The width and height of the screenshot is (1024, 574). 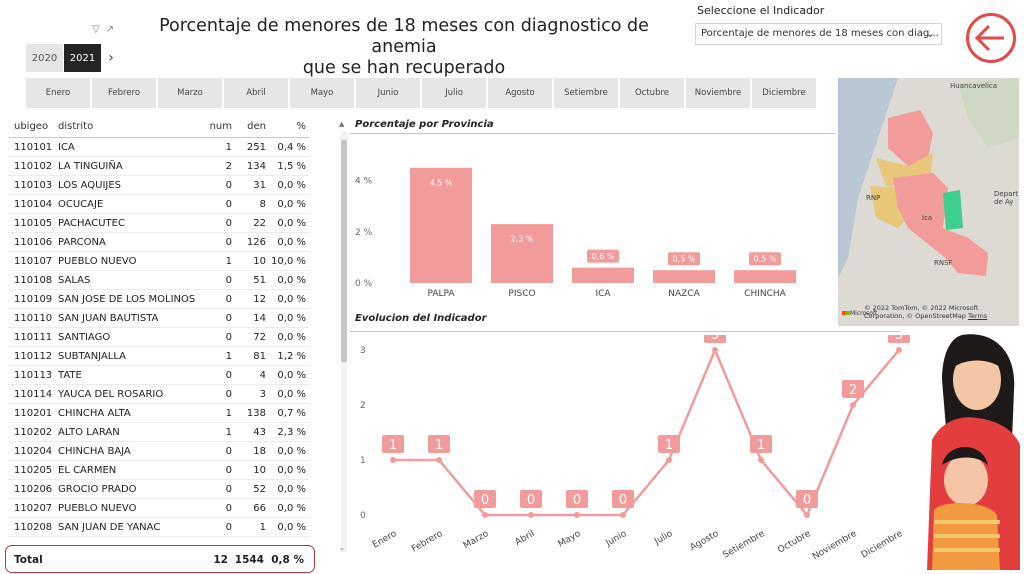 I want to click on map-shapes, so click(x=928, y=202).